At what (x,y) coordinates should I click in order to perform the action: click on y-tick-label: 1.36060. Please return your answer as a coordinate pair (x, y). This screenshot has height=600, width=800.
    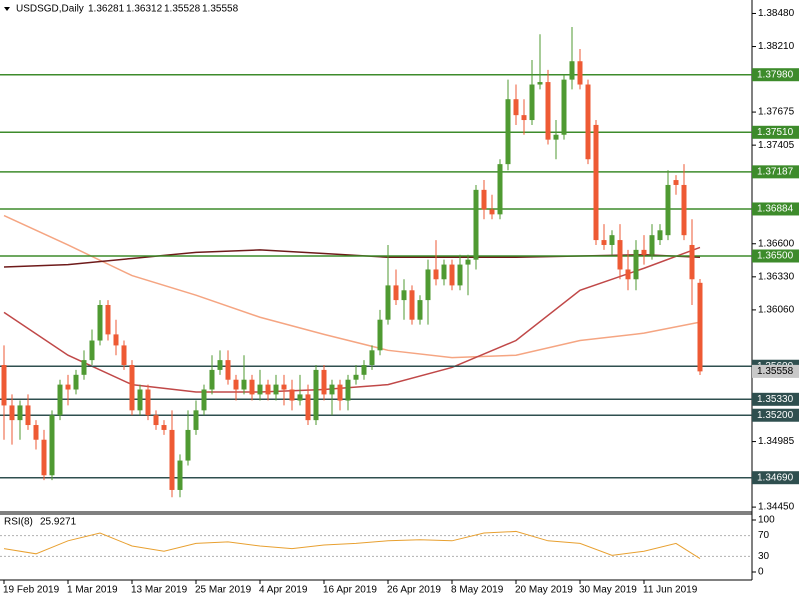
    Looking at the image, I should click on (776, 310).